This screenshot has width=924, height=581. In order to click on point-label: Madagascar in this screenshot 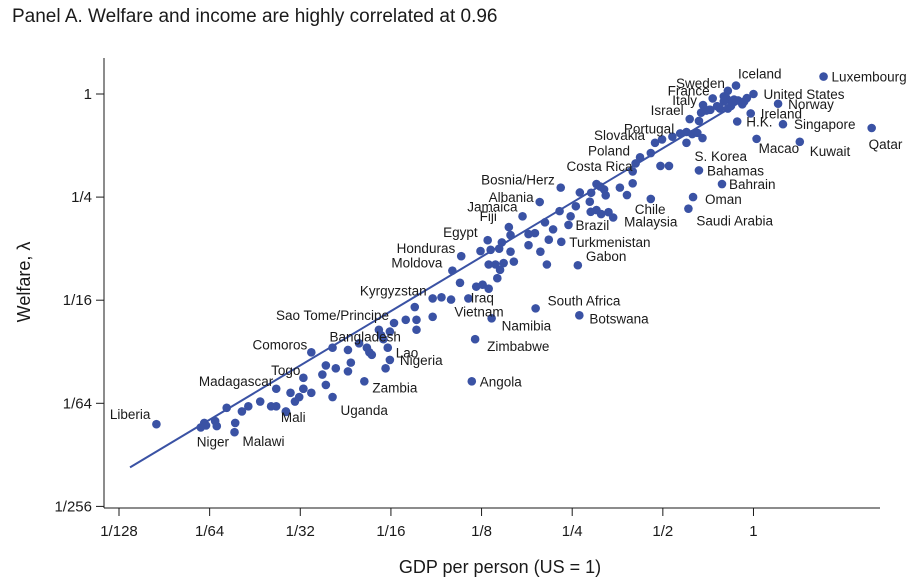, I will do `click(236, 381)`.